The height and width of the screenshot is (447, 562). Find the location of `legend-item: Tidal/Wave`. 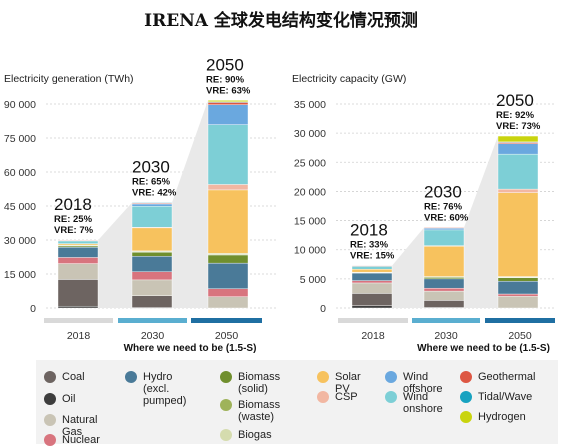

legend-item: Tidal/Wave is located at coordinates (496, 397).